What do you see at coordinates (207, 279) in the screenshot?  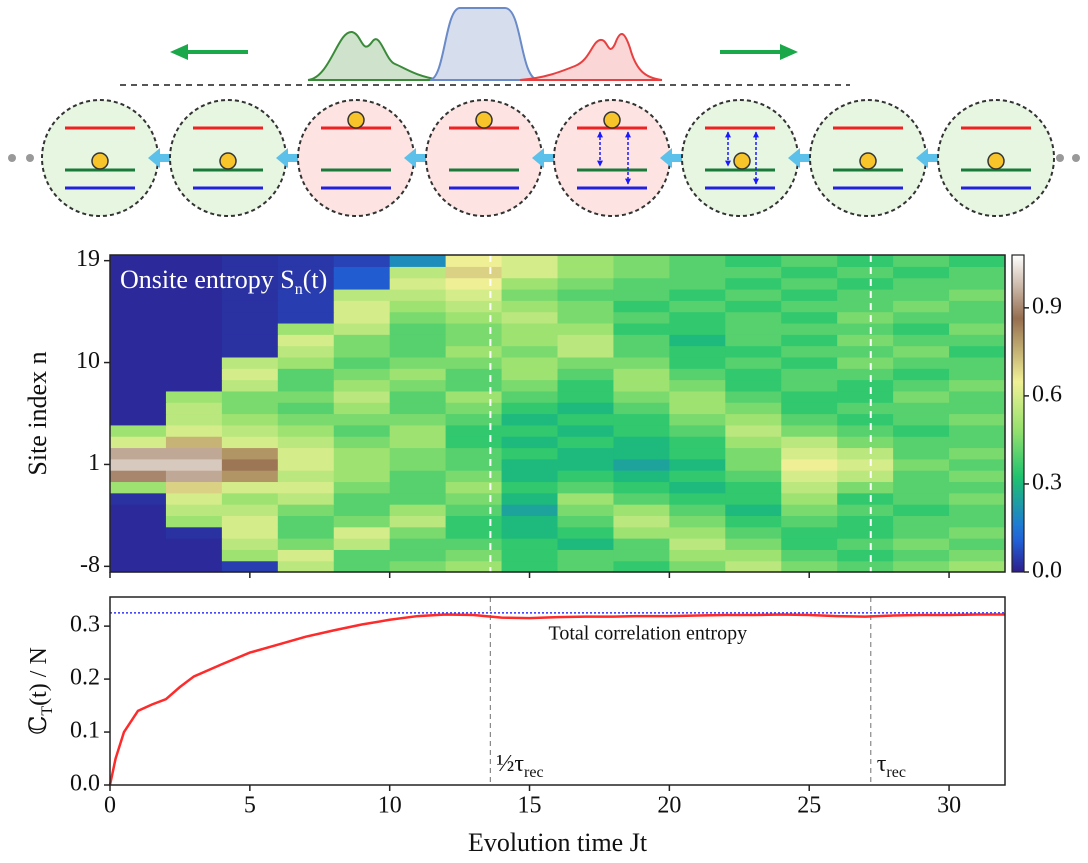 I see `annotation-main: Onsite entropy S` at bounding box center [207, 279].